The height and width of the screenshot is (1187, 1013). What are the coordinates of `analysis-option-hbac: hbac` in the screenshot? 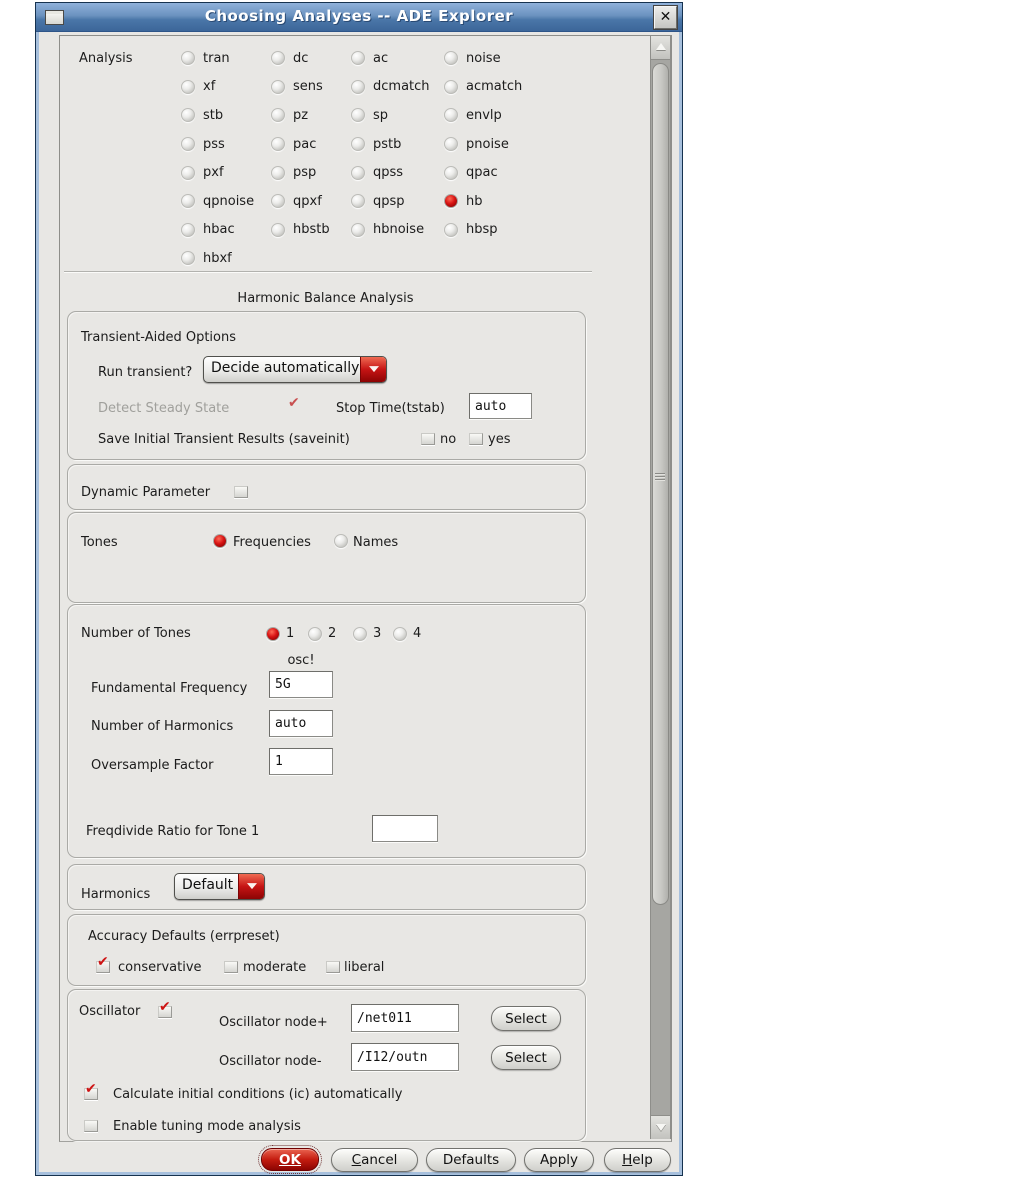 It's located at (226, 229).